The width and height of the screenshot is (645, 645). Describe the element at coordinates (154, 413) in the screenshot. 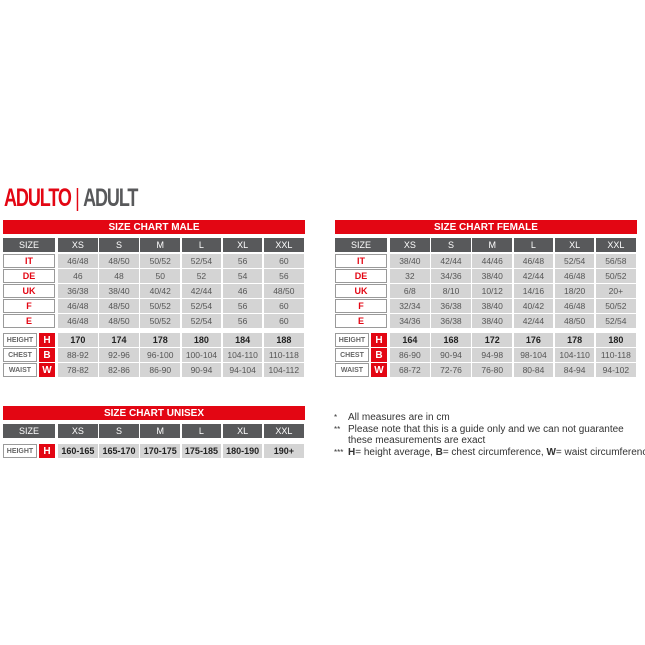

I see `unisex-chart-title: SIZE CHART UNISEX` at that location.